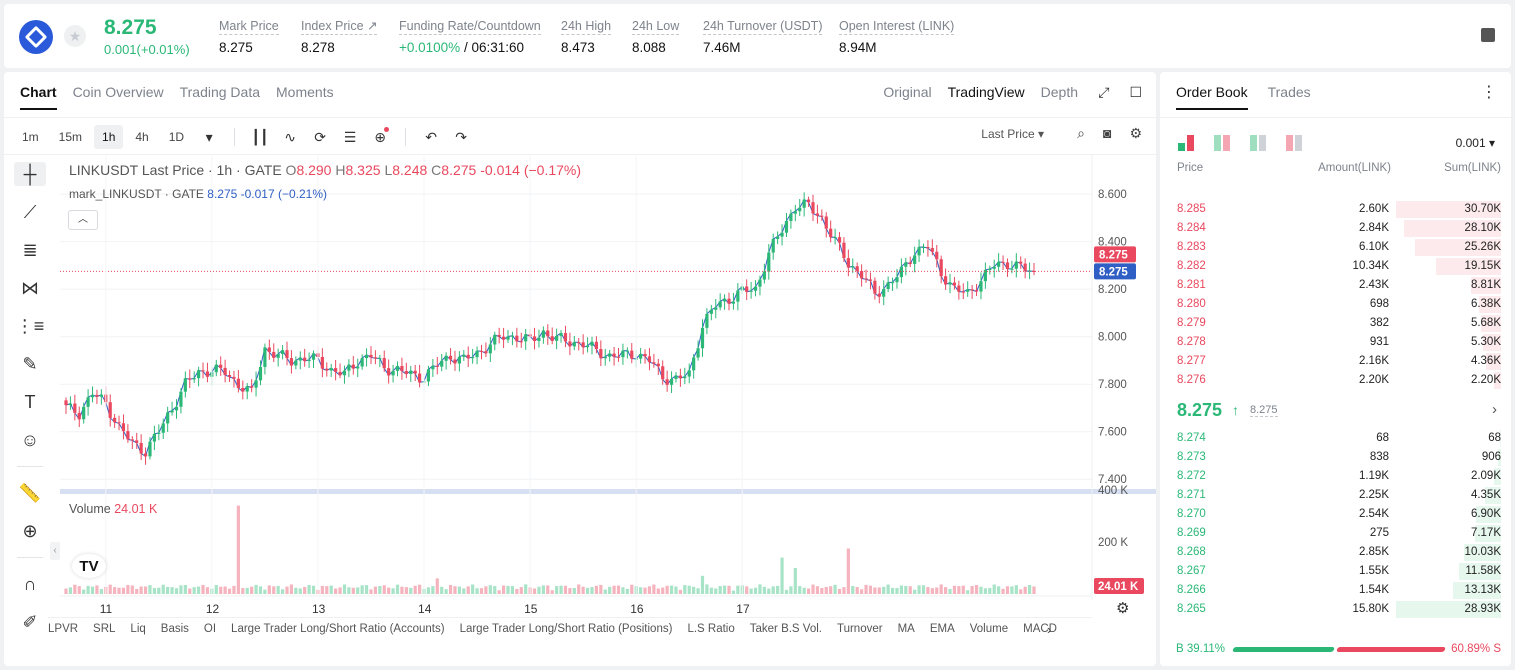 This screenshot has height=670, width=1515. I want to click on brush-icon: ✎, so click(30, 363).